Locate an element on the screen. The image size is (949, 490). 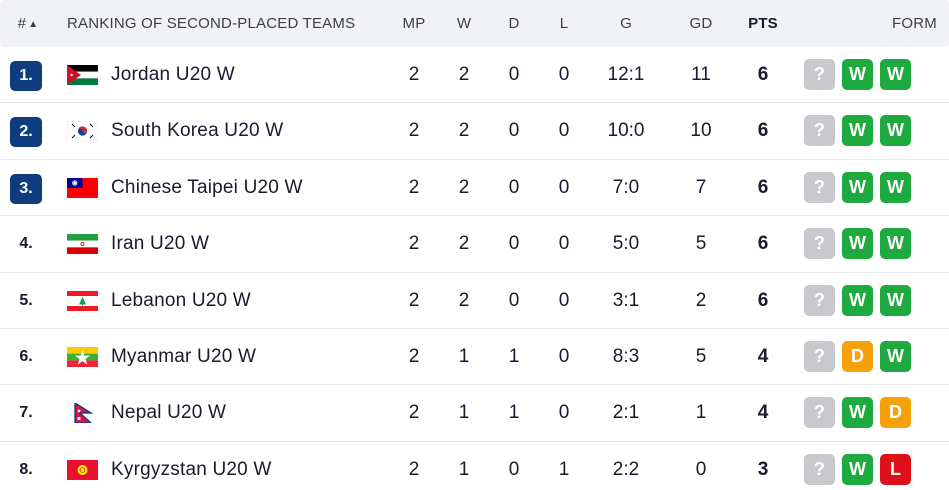
lebanon-flag-icon is located at coordinates (82, 300).